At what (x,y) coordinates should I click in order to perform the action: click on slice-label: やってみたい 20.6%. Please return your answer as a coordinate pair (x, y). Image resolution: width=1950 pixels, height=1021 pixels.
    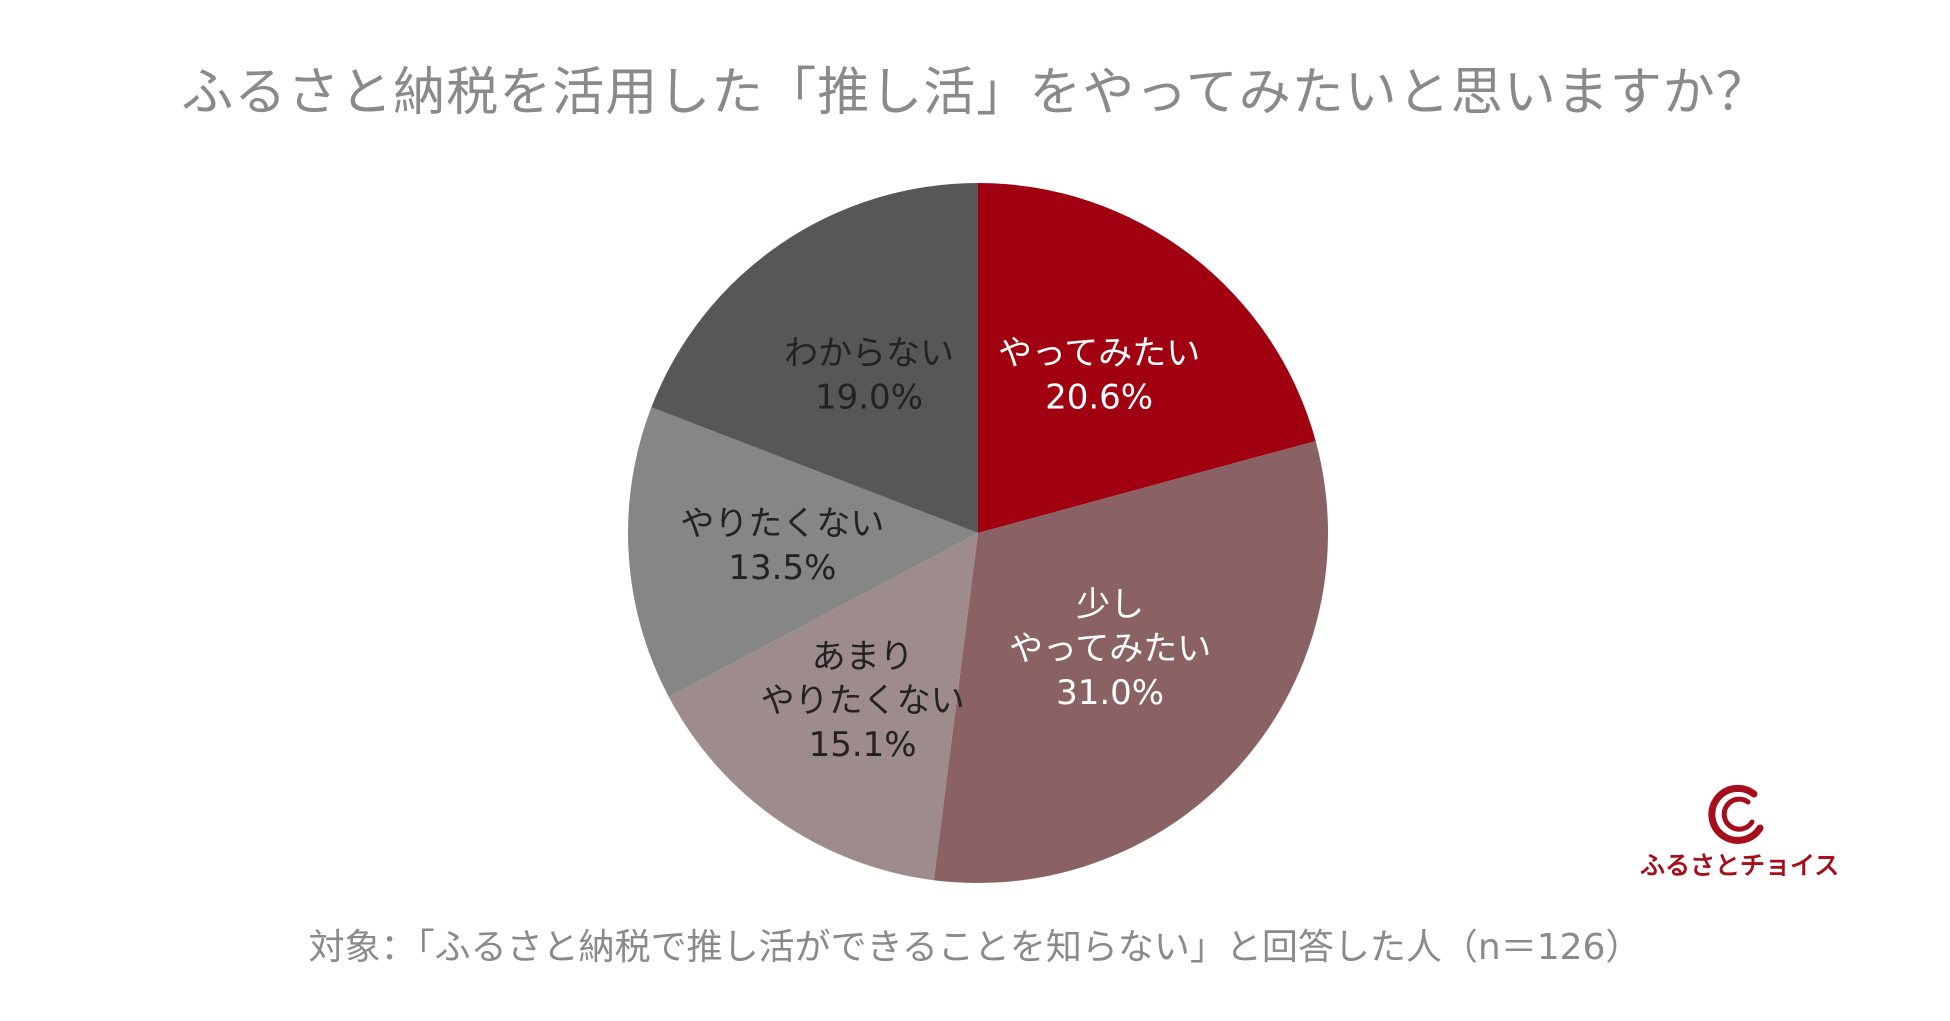
    Looking at the image, I should click on (1099, 376).